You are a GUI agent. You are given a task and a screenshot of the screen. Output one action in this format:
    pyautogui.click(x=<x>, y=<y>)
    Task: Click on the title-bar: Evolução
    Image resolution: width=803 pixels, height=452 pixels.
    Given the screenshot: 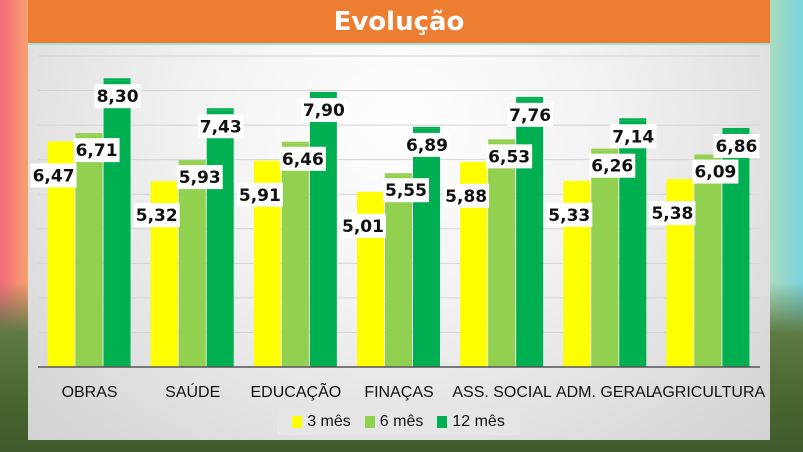 What is the action you would take?
    pyautogui.click(x=399, y=22)
    